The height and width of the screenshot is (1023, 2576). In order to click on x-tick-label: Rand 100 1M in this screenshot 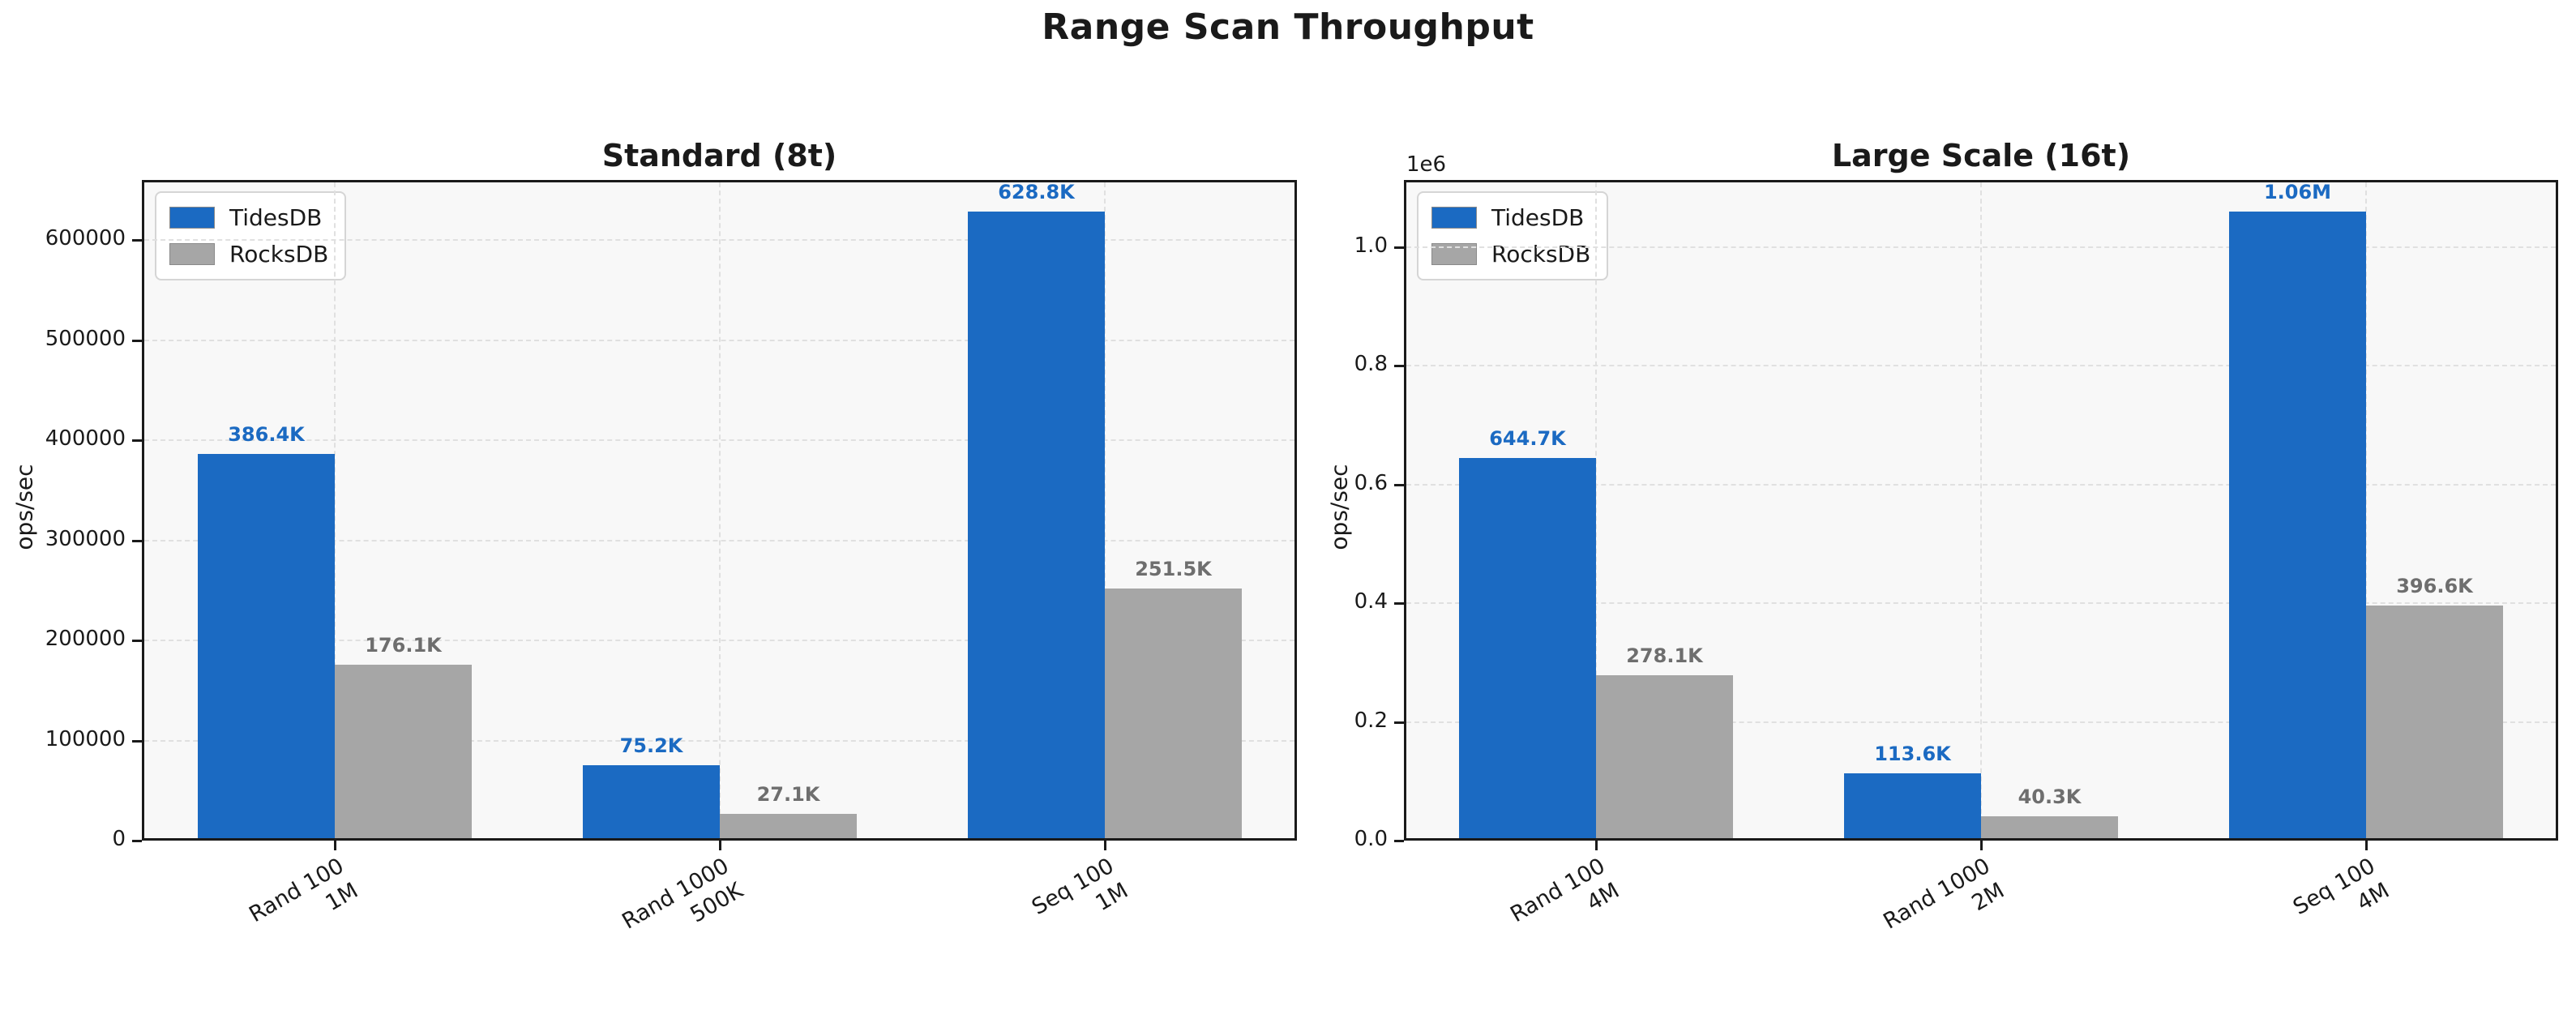, I will do `click(303, 890)`.